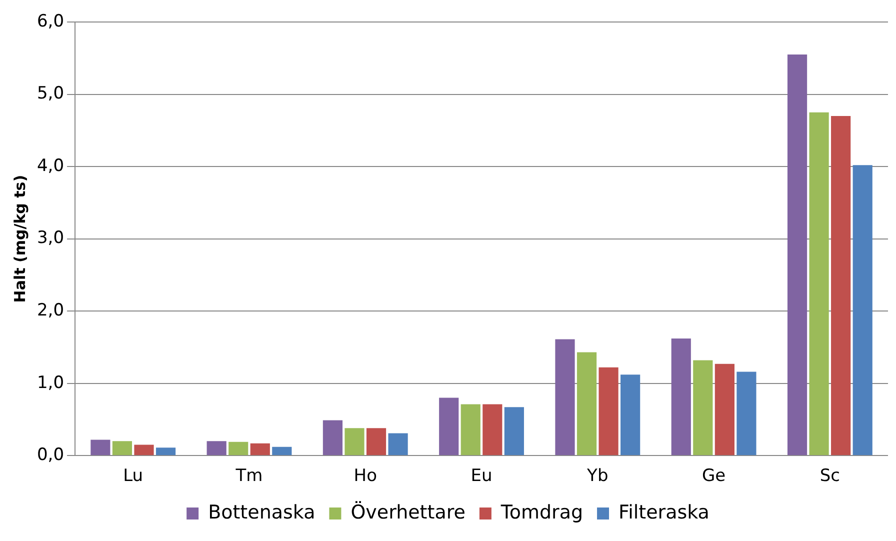 This screenshot has width=896, height=541. What do you see at coordinates (50, 238) in the screenshot?
I see `y-tick-label: 3,0` at bounding box center [50, 238].